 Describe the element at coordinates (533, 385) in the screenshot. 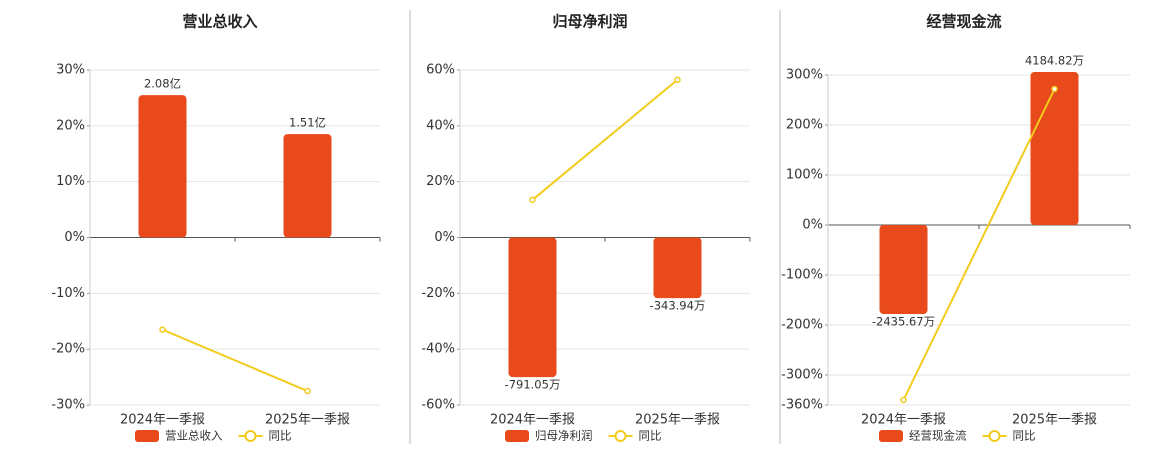

I see `data-label: -791.05万` at that location.